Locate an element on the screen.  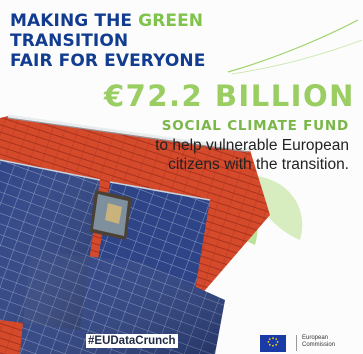
logo-text: European Commission is located at coordinates (318, 342).